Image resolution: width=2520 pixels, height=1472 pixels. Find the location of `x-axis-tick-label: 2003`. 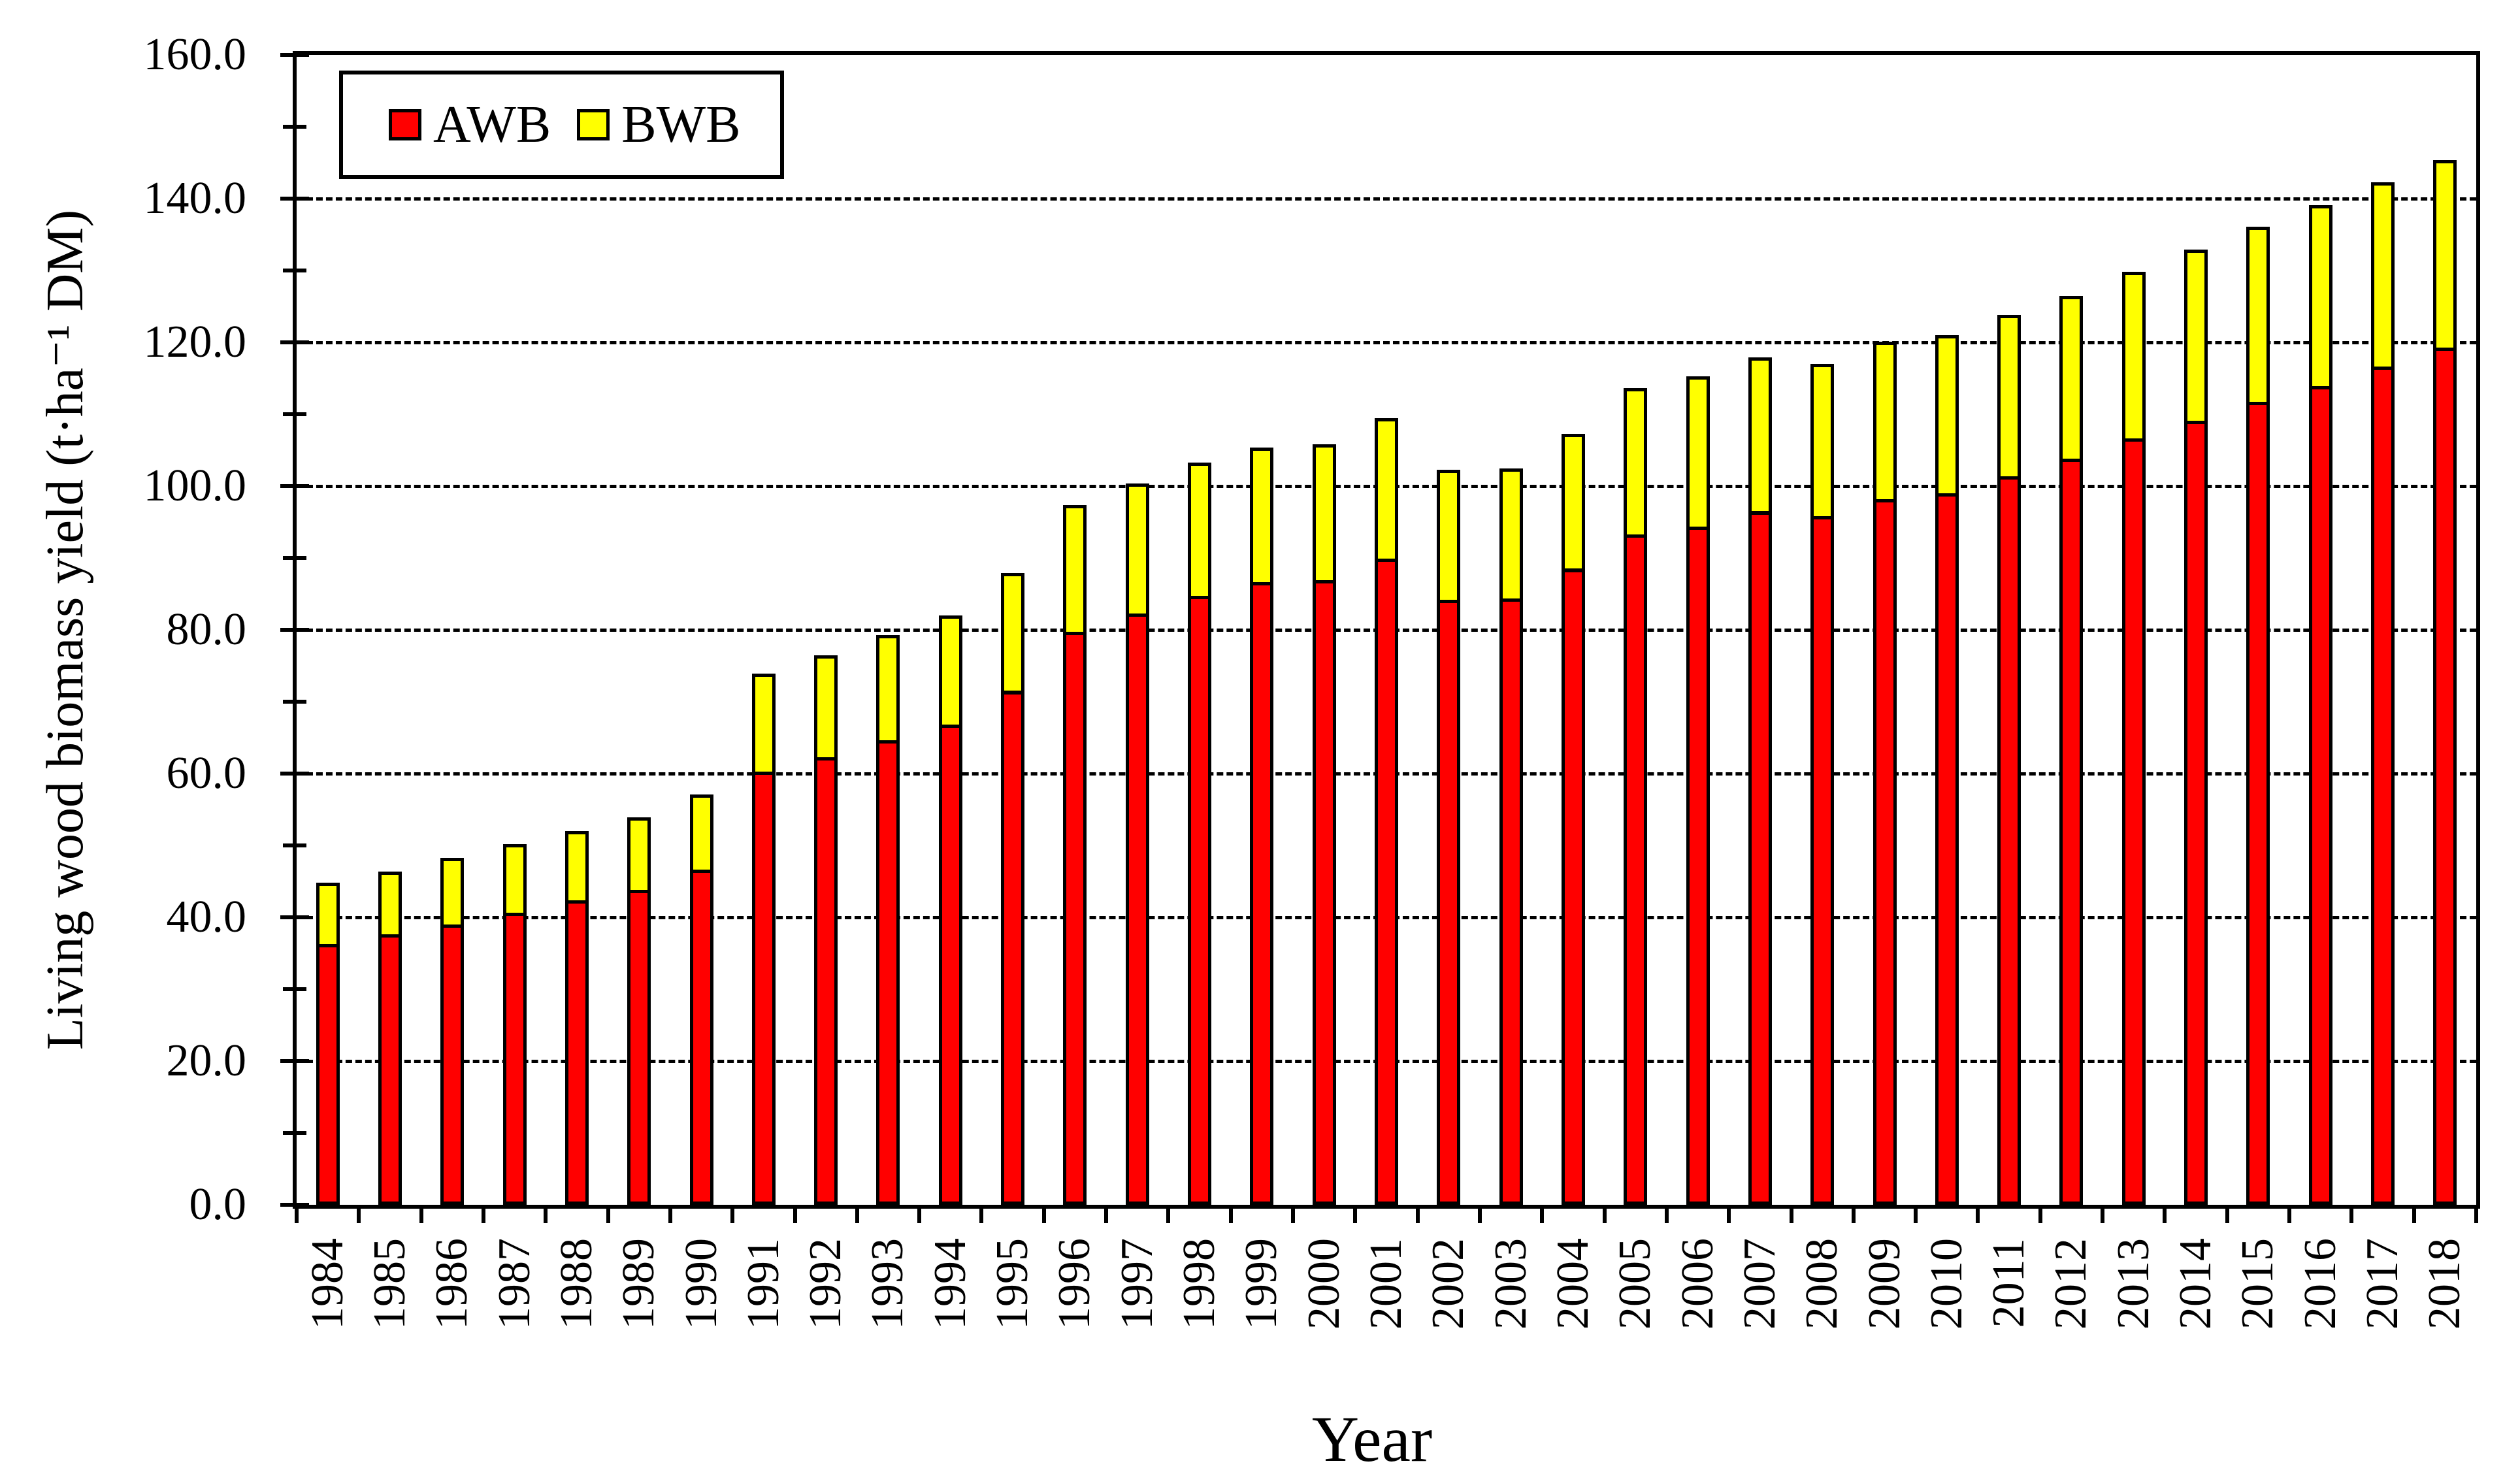

x-axis-tick-label: 2003 is located at coordinates (1510, 1284).